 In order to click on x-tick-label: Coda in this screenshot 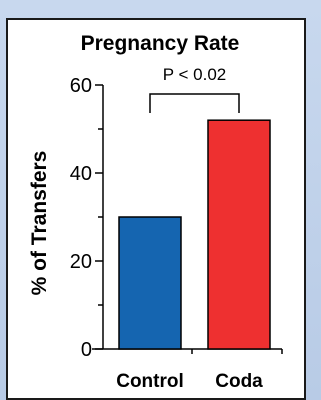, I will do `click(239, 381)`.